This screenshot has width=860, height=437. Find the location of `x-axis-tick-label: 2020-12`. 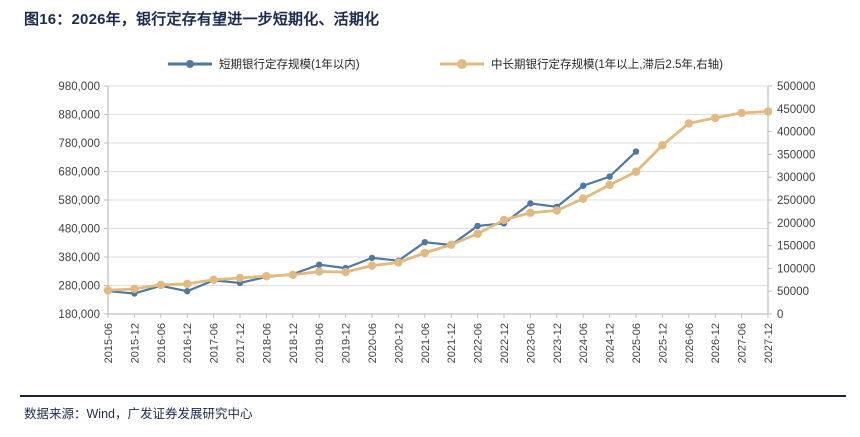

x-axis-tick-label: 2020-12 is located at coordinates (399, 343).